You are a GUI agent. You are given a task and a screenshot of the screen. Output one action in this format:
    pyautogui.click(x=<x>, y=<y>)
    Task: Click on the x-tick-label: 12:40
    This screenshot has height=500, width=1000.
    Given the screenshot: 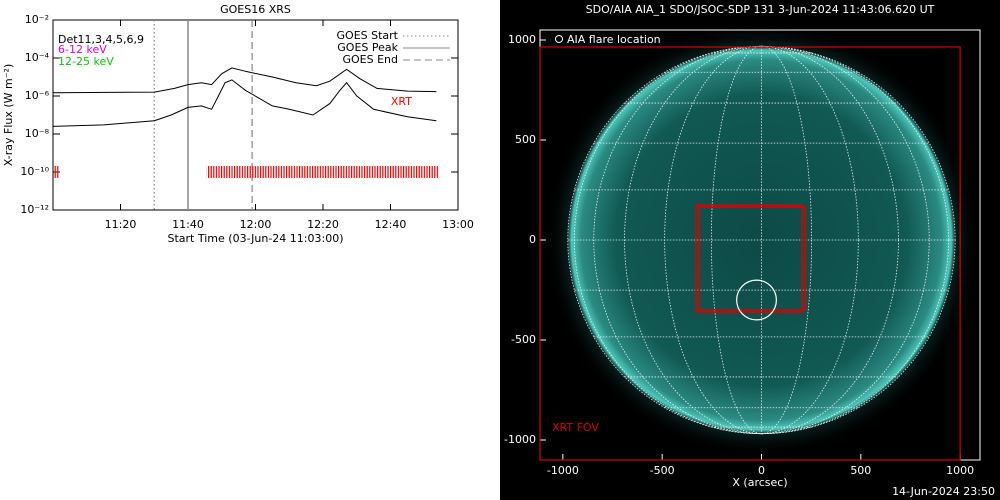 What is the action you would take?
    pyautogui.click(x=391, y=224)
    